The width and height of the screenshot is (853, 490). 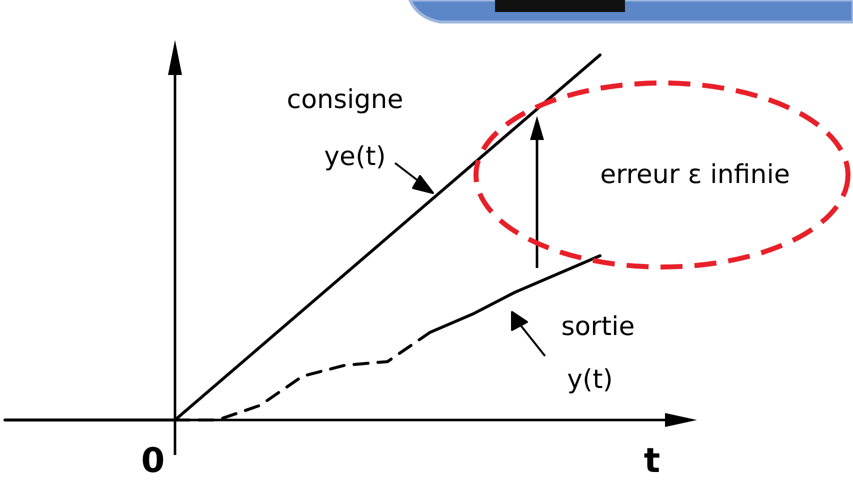 I want to click on annotation: consigne, so click(x=345, y=100).